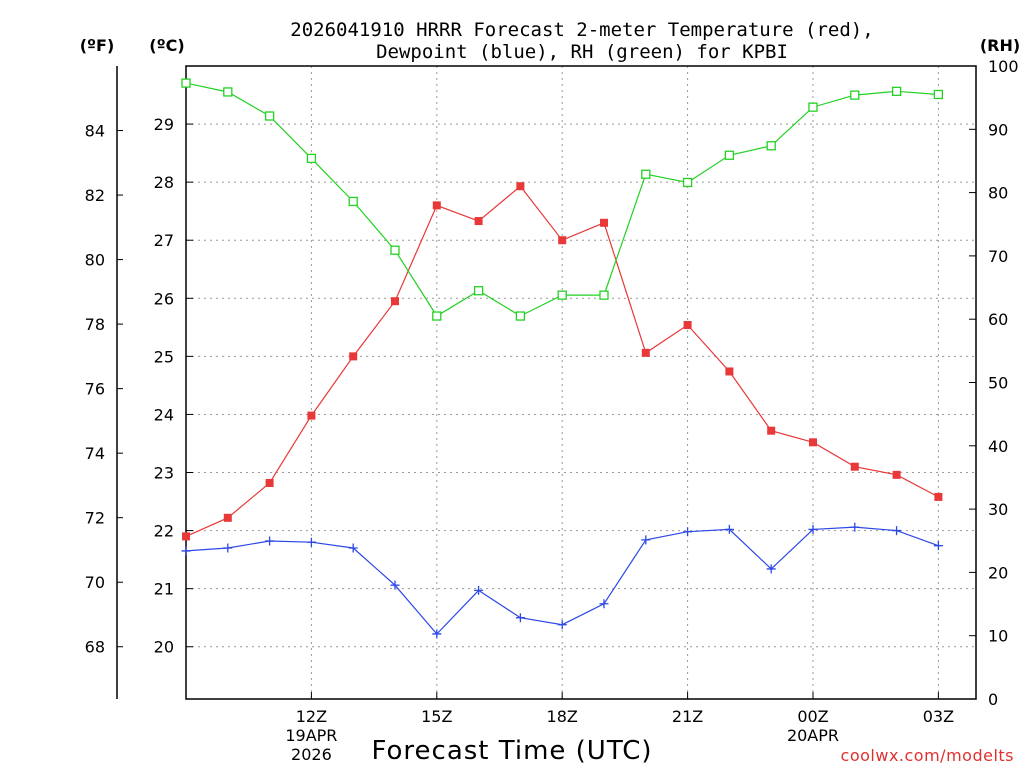 This screenshot has height=768, width=1024. What do you see at coordinates (998, 383) in the screenshot?
I see `rh-tick-label: 50` at bounding box center [998, 383].